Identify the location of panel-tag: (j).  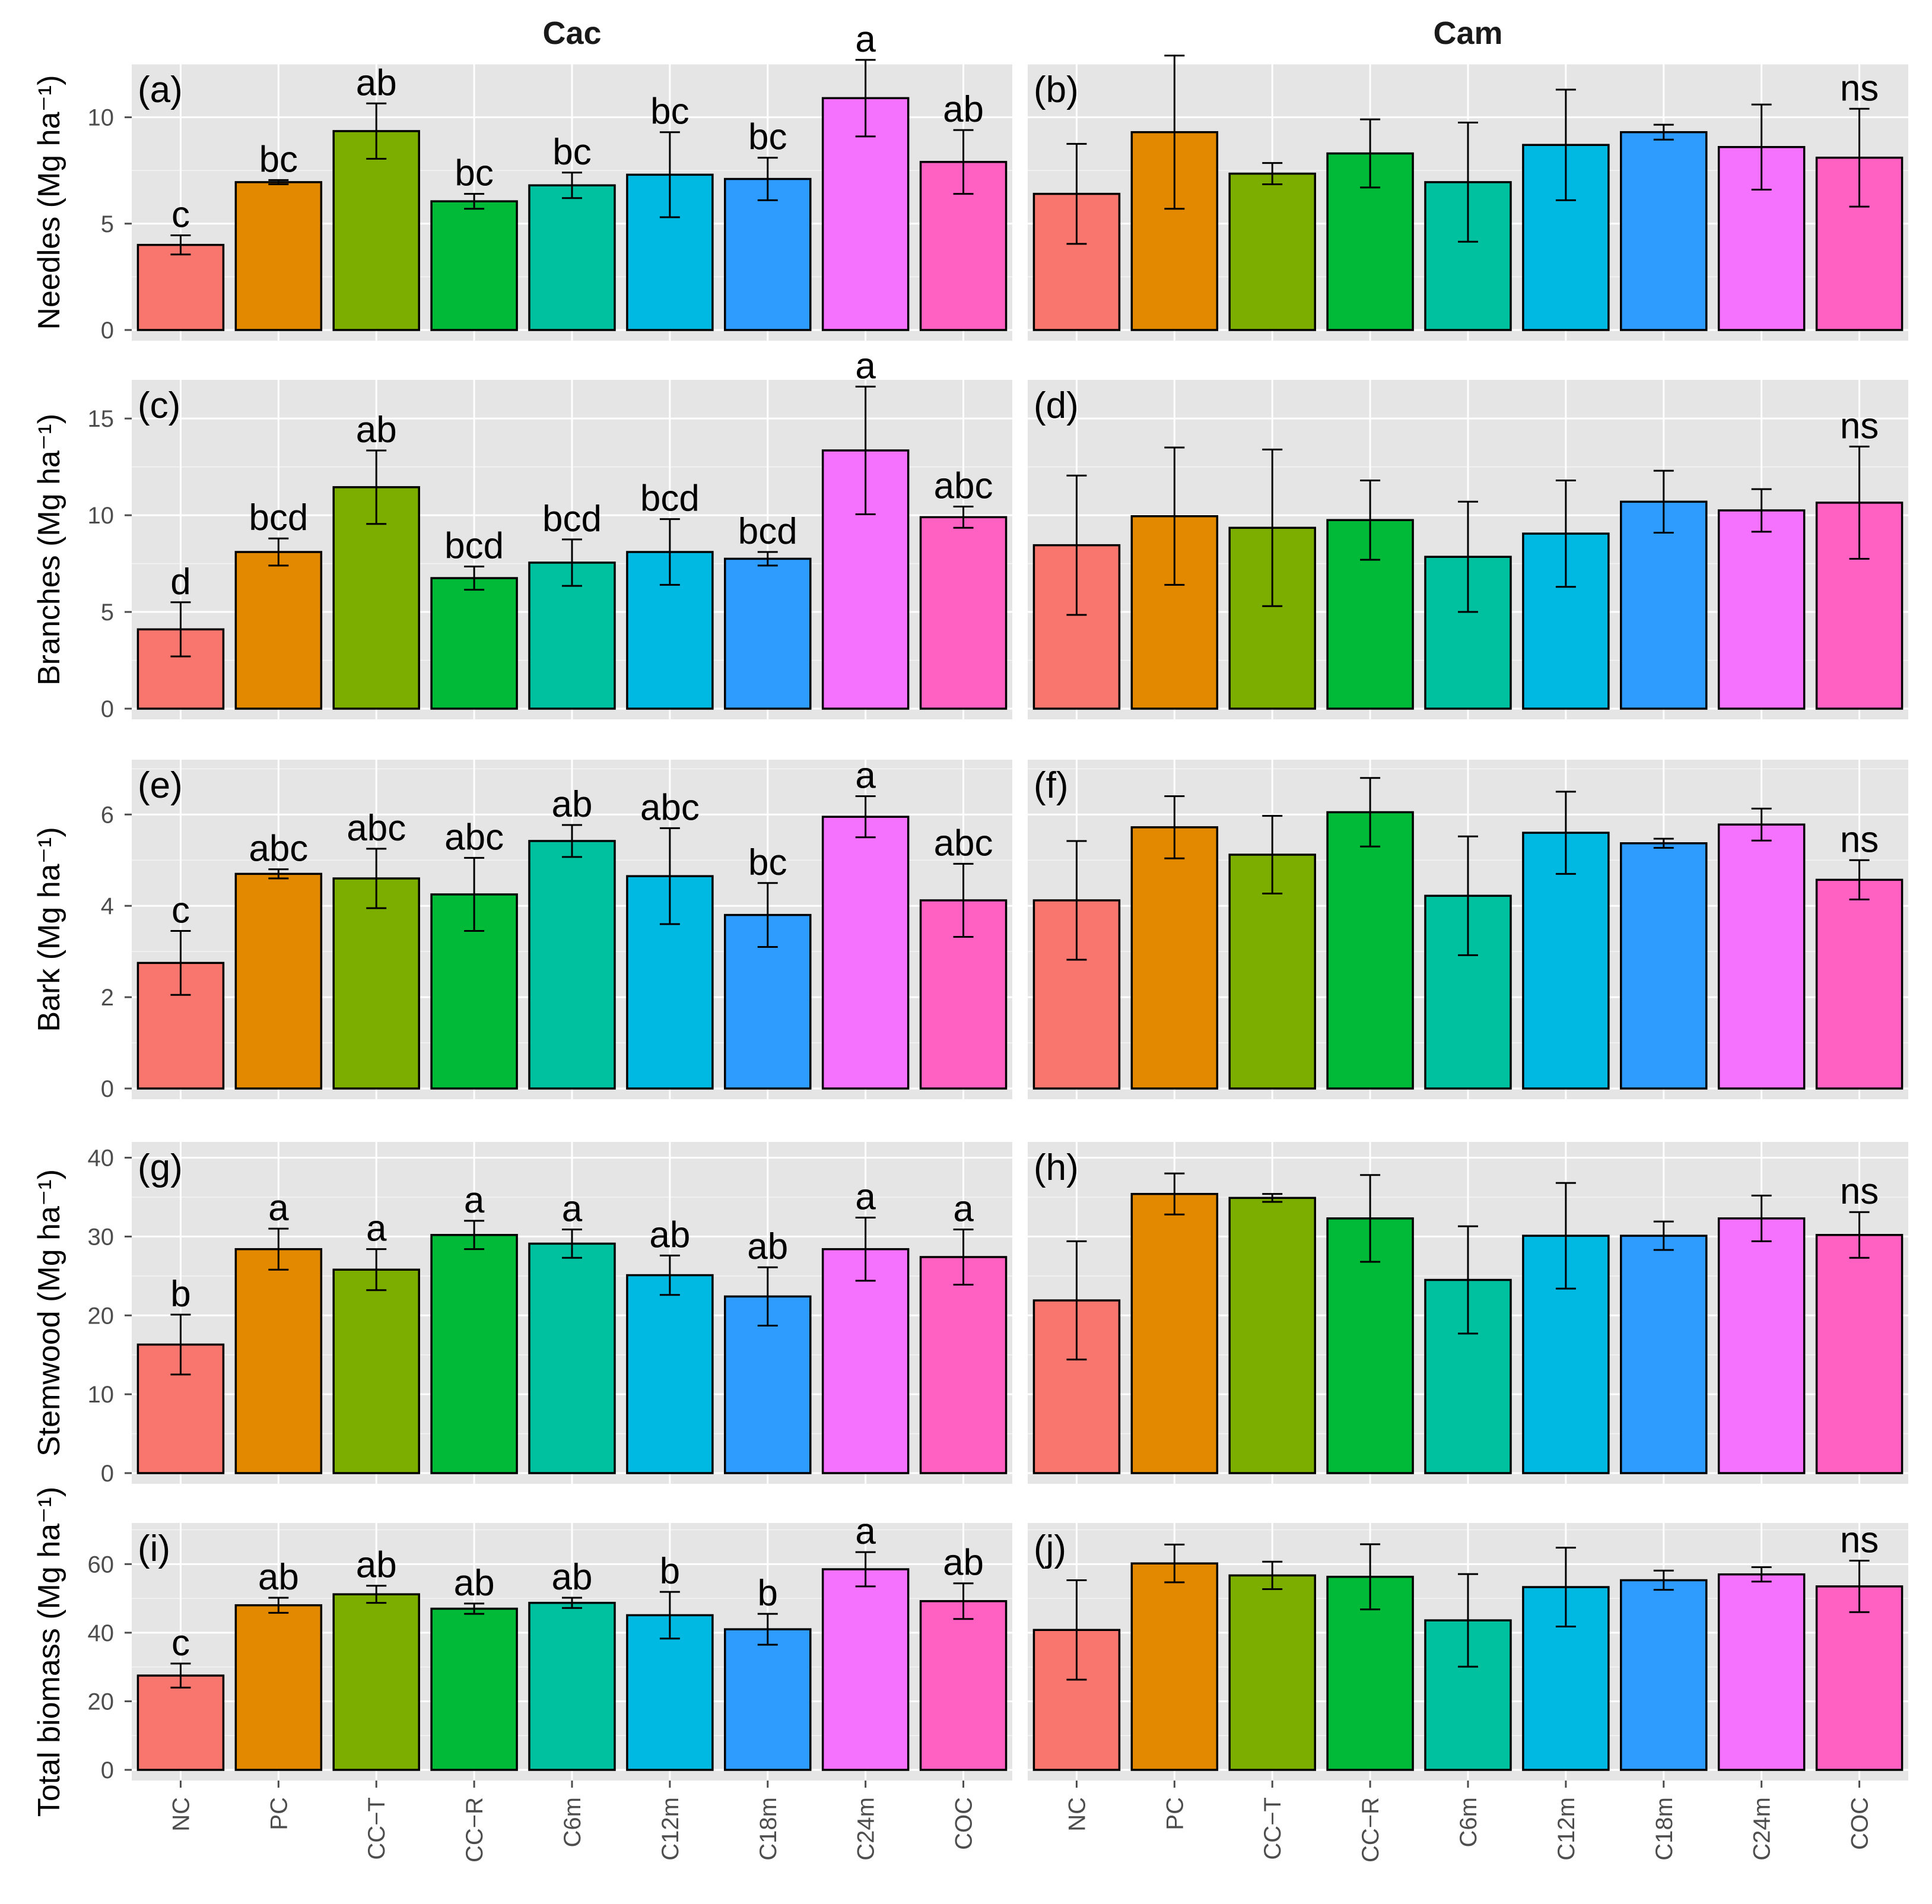
(1050, 1548).